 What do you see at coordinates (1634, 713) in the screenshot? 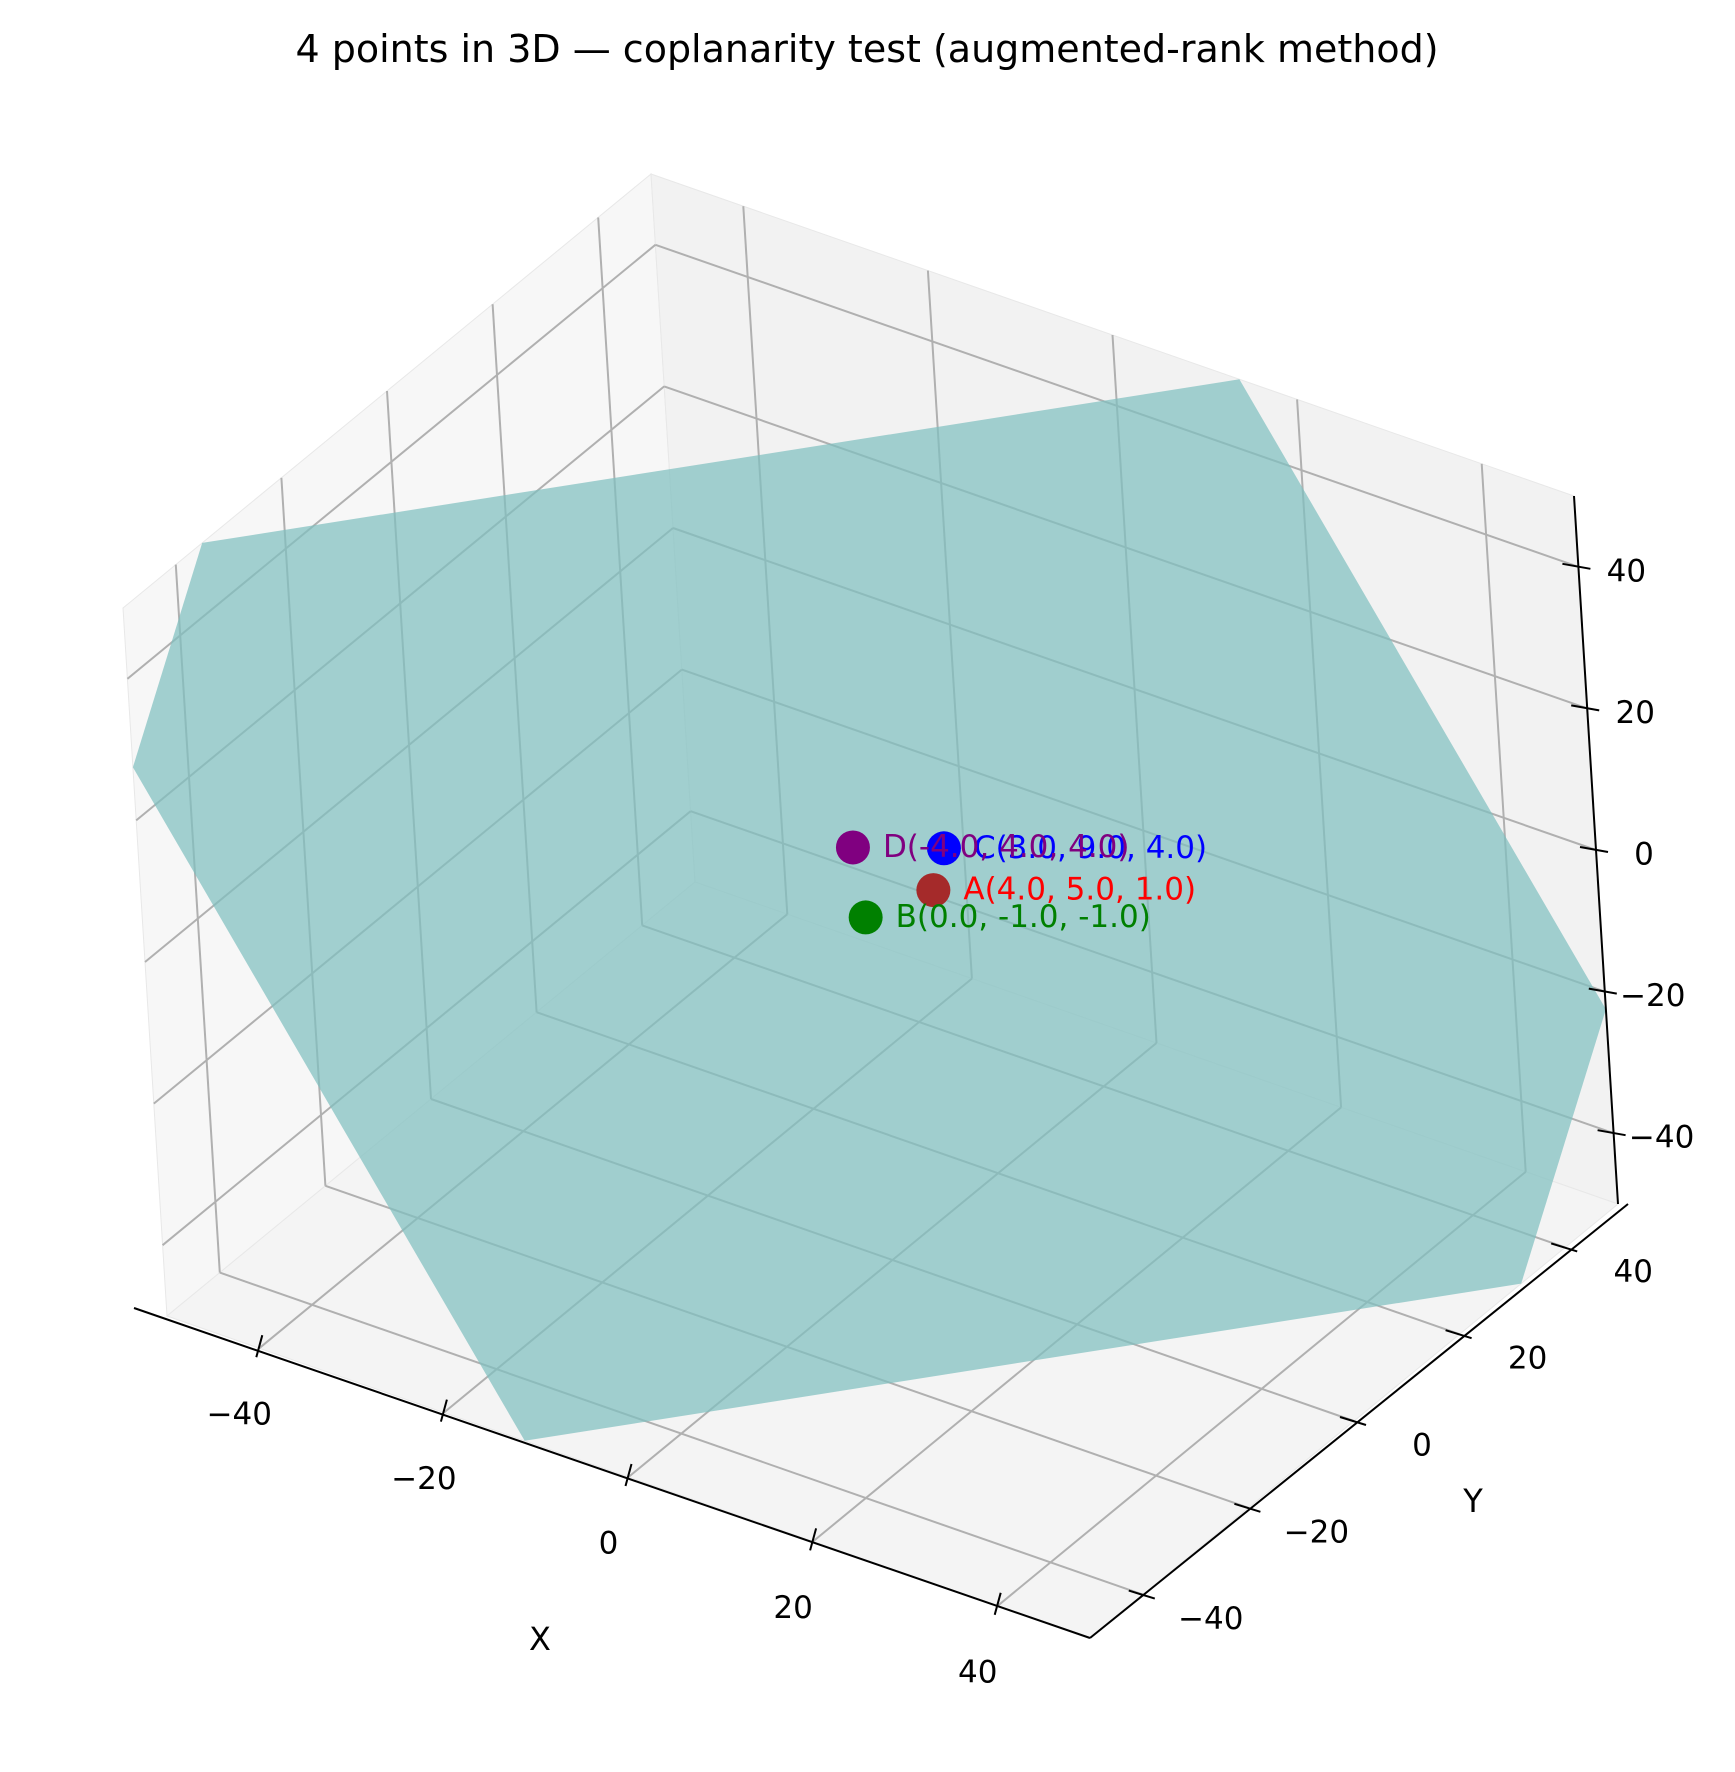
I see `z-tick-label: 20` at bounding box center [1634, 713].